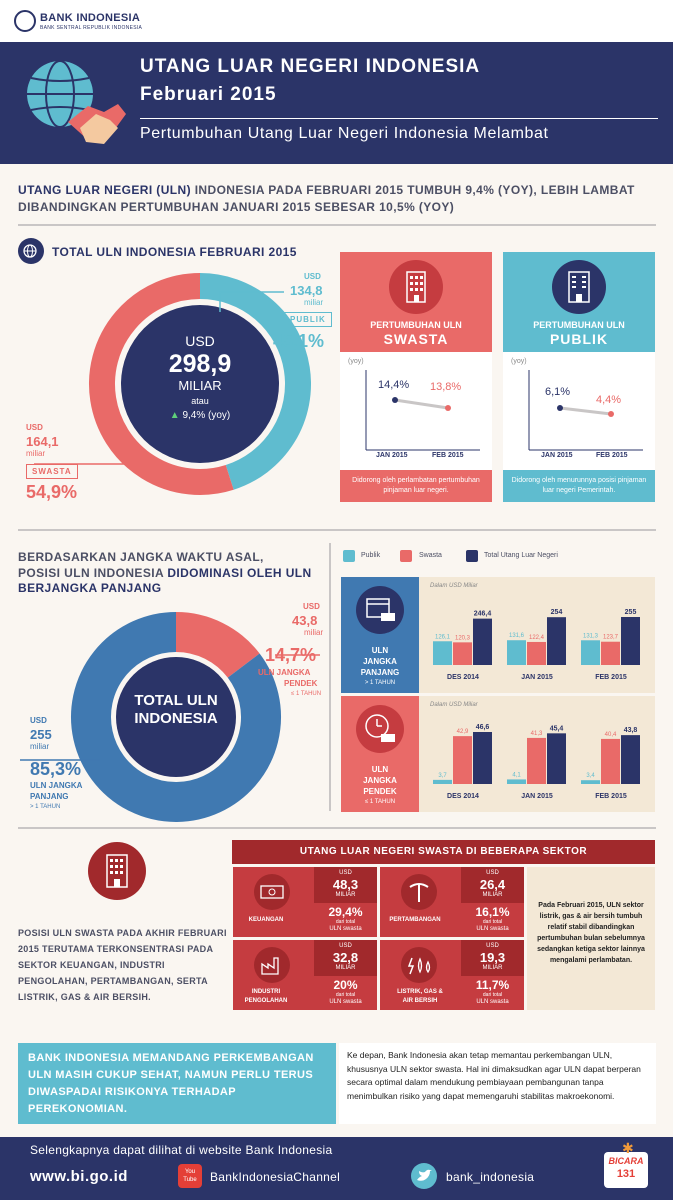 The width and height of the screenshot is (673, 1200). What do you see at coordinates (591, 636) in the screenshot?
I see `bar-label-0-2: 131,3` at bounding box center [591, 636].